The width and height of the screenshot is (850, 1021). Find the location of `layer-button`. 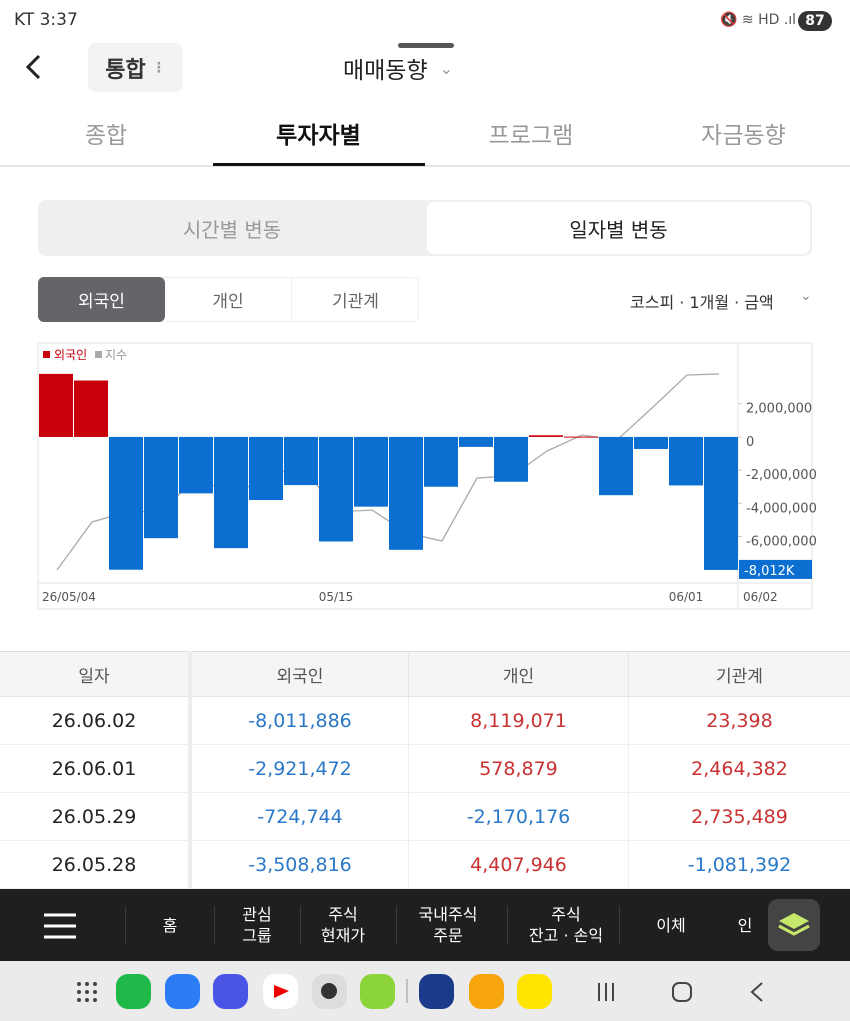

layer-button is located at coordinates (794, 925).